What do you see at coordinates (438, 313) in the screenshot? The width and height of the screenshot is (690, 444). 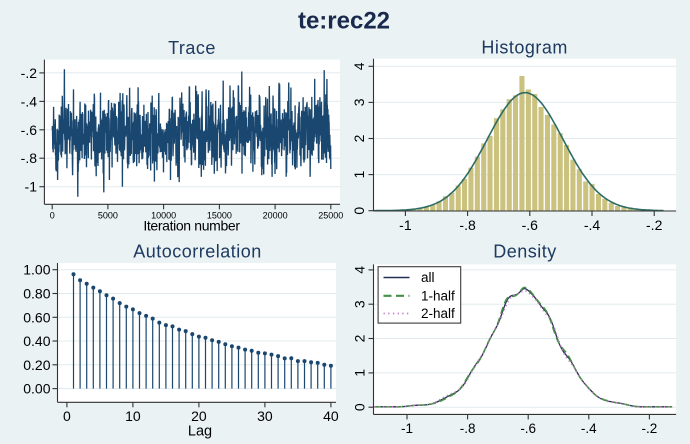 I see `svg-text: 2-half` at bounding box center [438, 313].